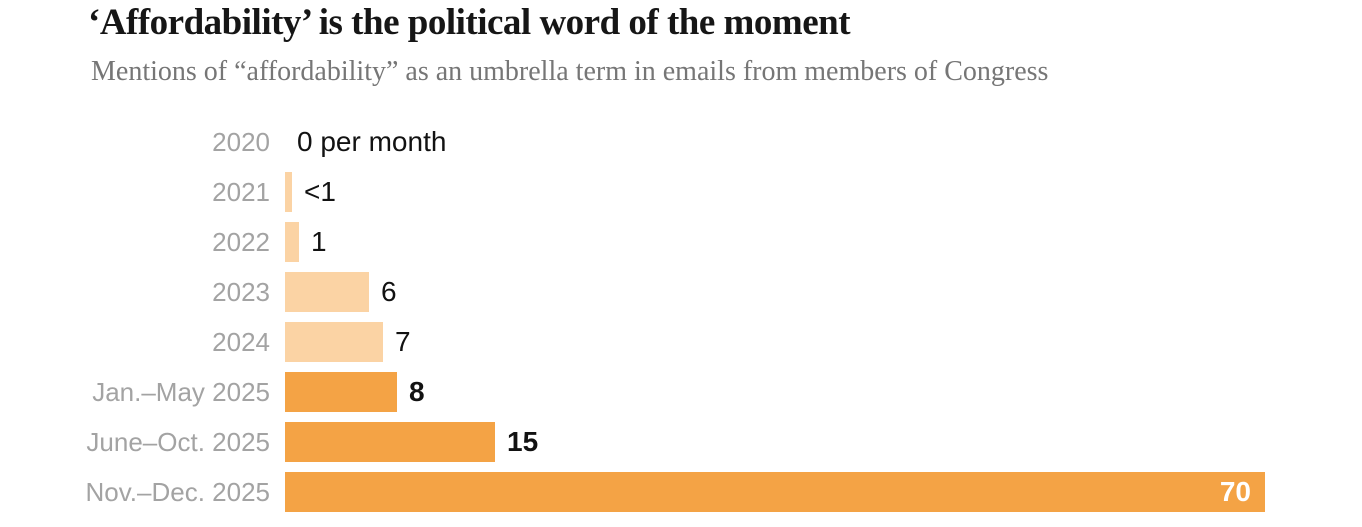  I want to click on value-label: 7, so click(403, 341).